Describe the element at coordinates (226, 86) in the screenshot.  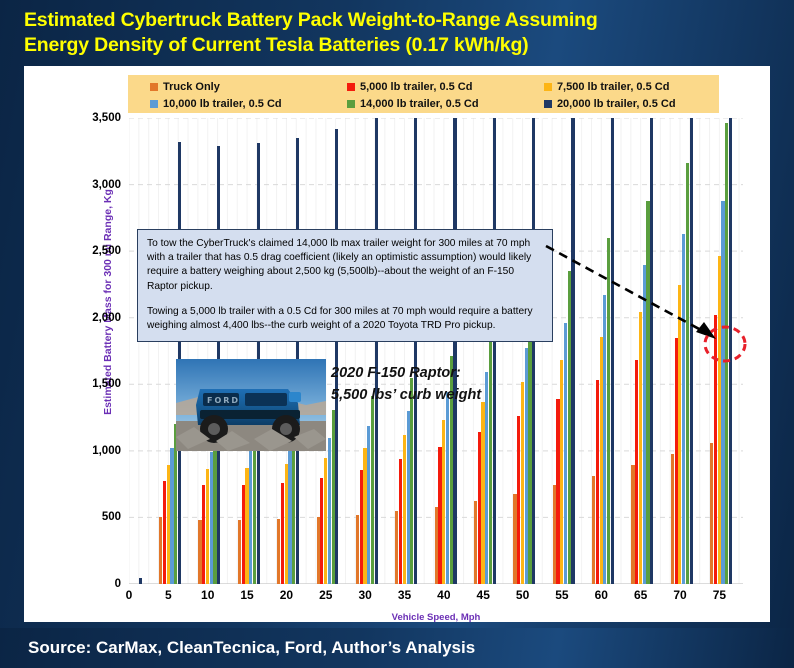
I see `legend-item-0: Truck Only` at that location.